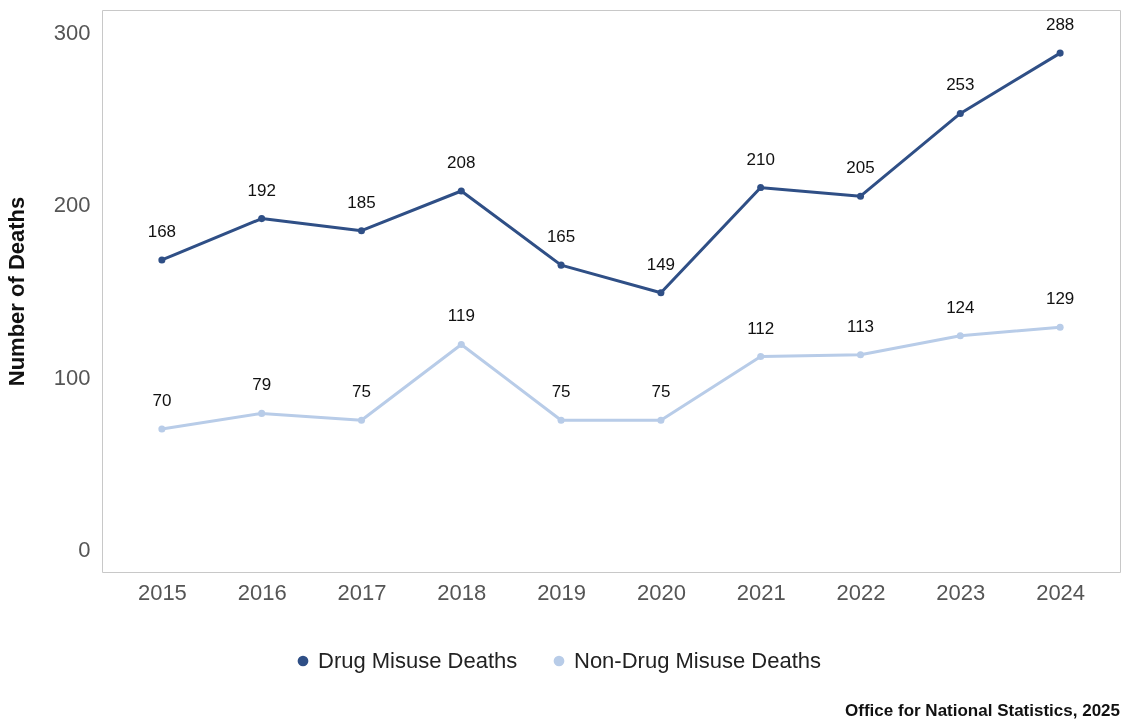 The width and height of the screenshot is (1131, 723). I want to click on x-tick-label: 2020, so click(661, 592).